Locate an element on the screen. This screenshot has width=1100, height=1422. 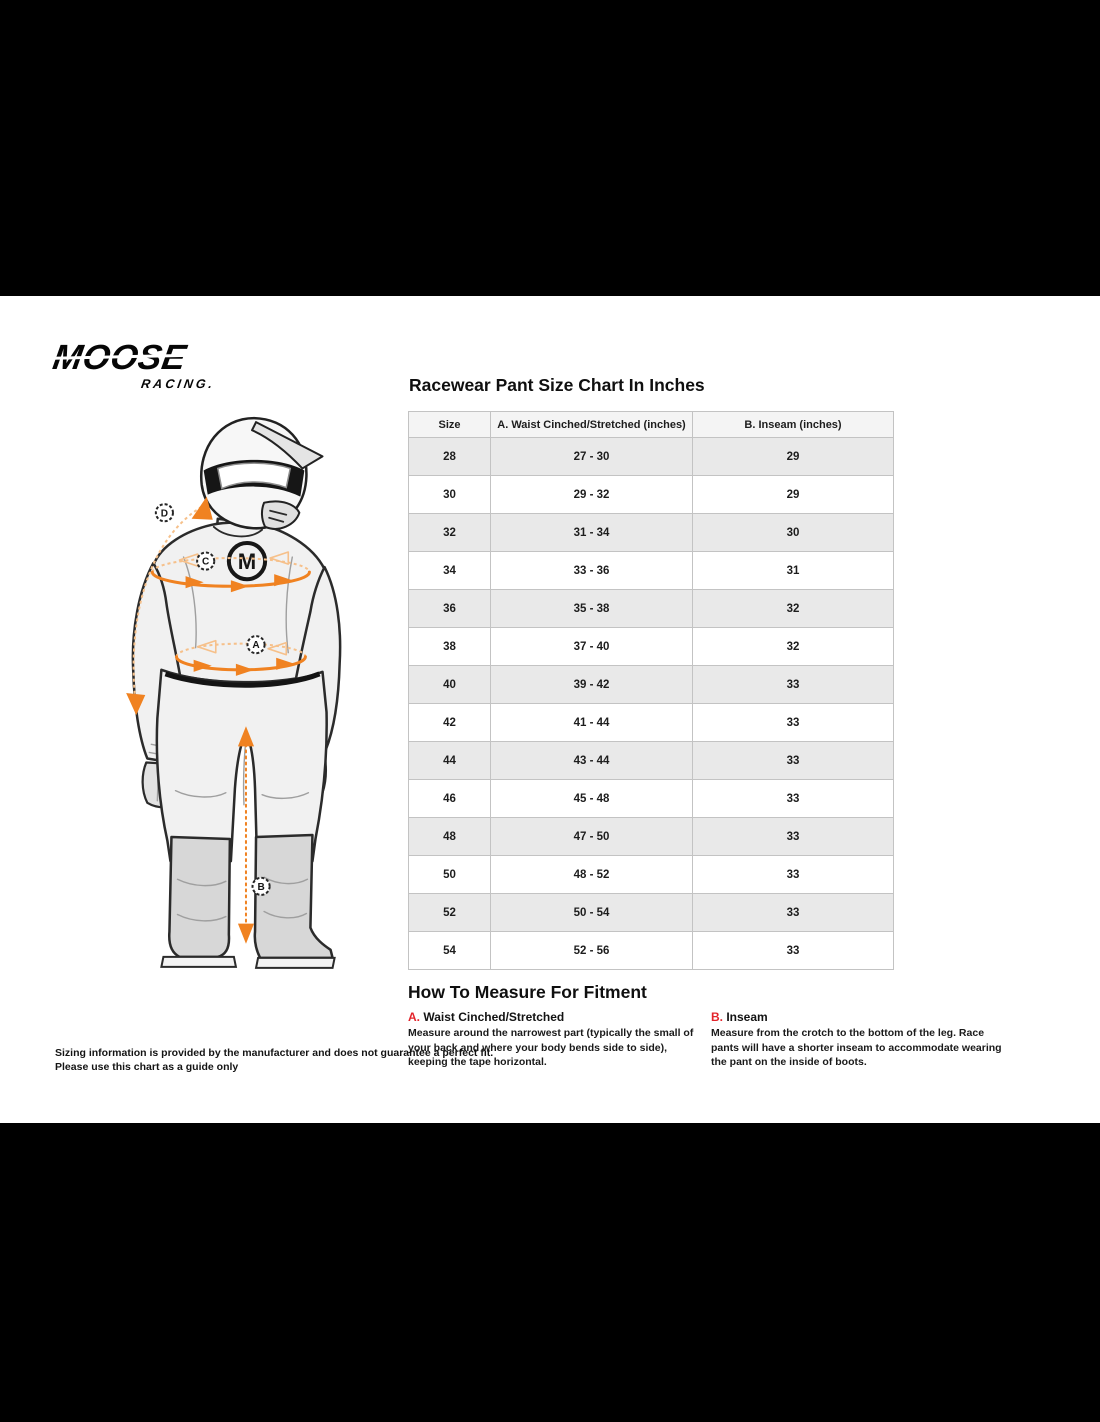
table-row: 48 47 - 50 33 is located at coordinates (651, 836).